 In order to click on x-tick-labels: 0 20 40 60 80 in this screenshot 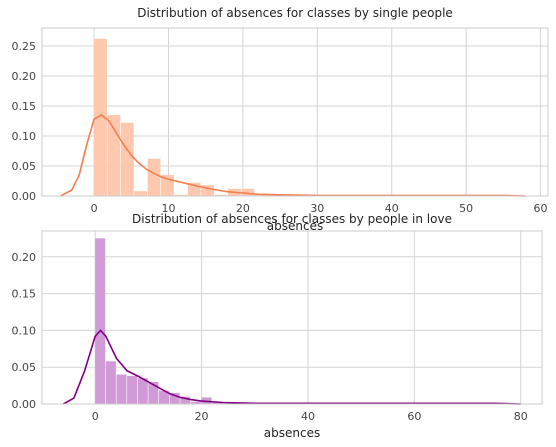, I will do `click(310, 416)`.